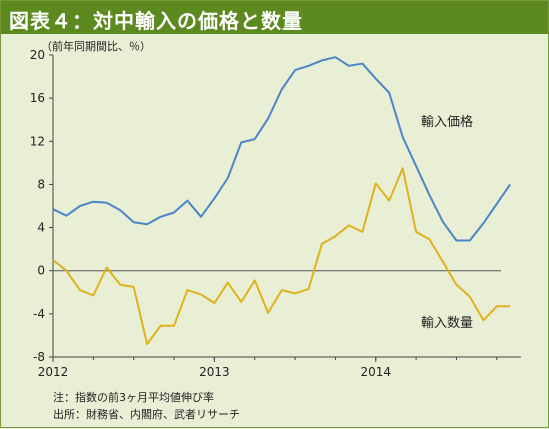 This screenshot has width=549, height=429. I want to click on y-tick-label: 12, so click(37, 141).